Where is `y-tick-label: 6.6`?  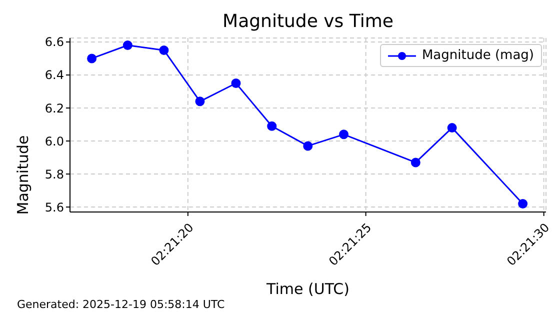
y-tick-label: 6.6 is located at coordinates (54, 42).